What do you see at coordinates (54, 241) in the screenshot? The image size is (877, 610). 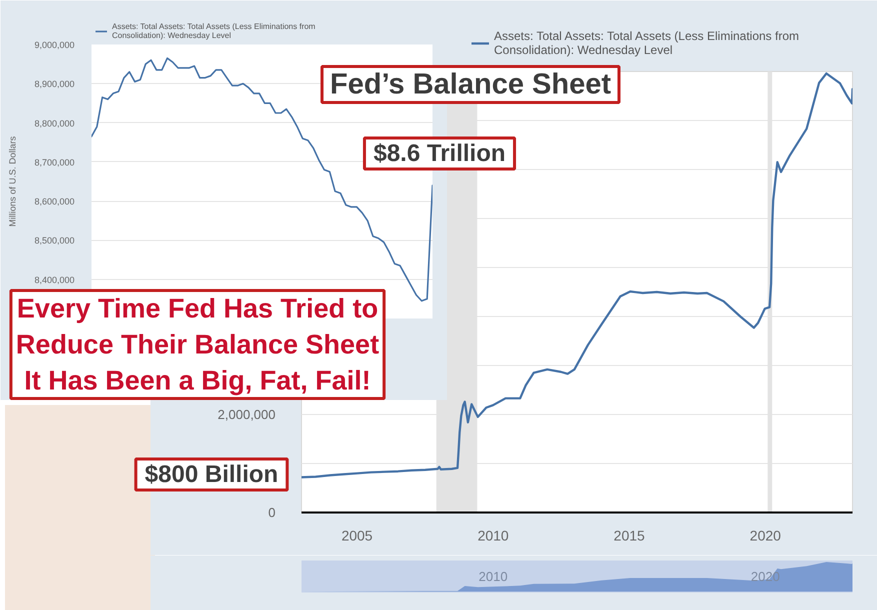 I see `y-tick-label: 8,500,000` at bounding box center [54, 241].